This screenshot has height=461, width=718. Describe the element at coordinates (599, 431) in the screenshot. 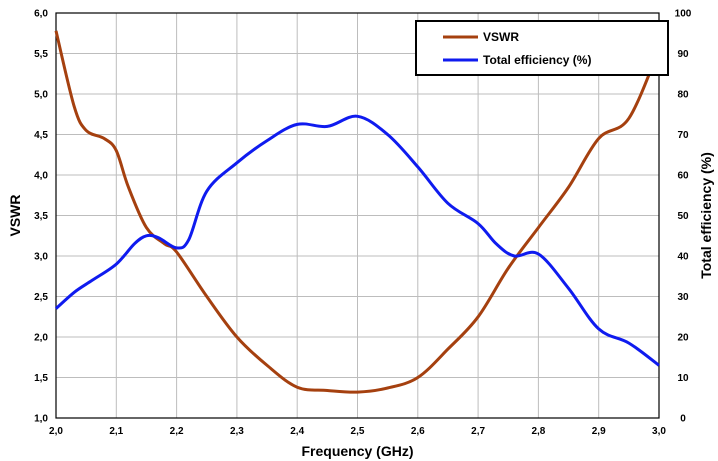

I see `x-tick-label: 2,9` at that location.